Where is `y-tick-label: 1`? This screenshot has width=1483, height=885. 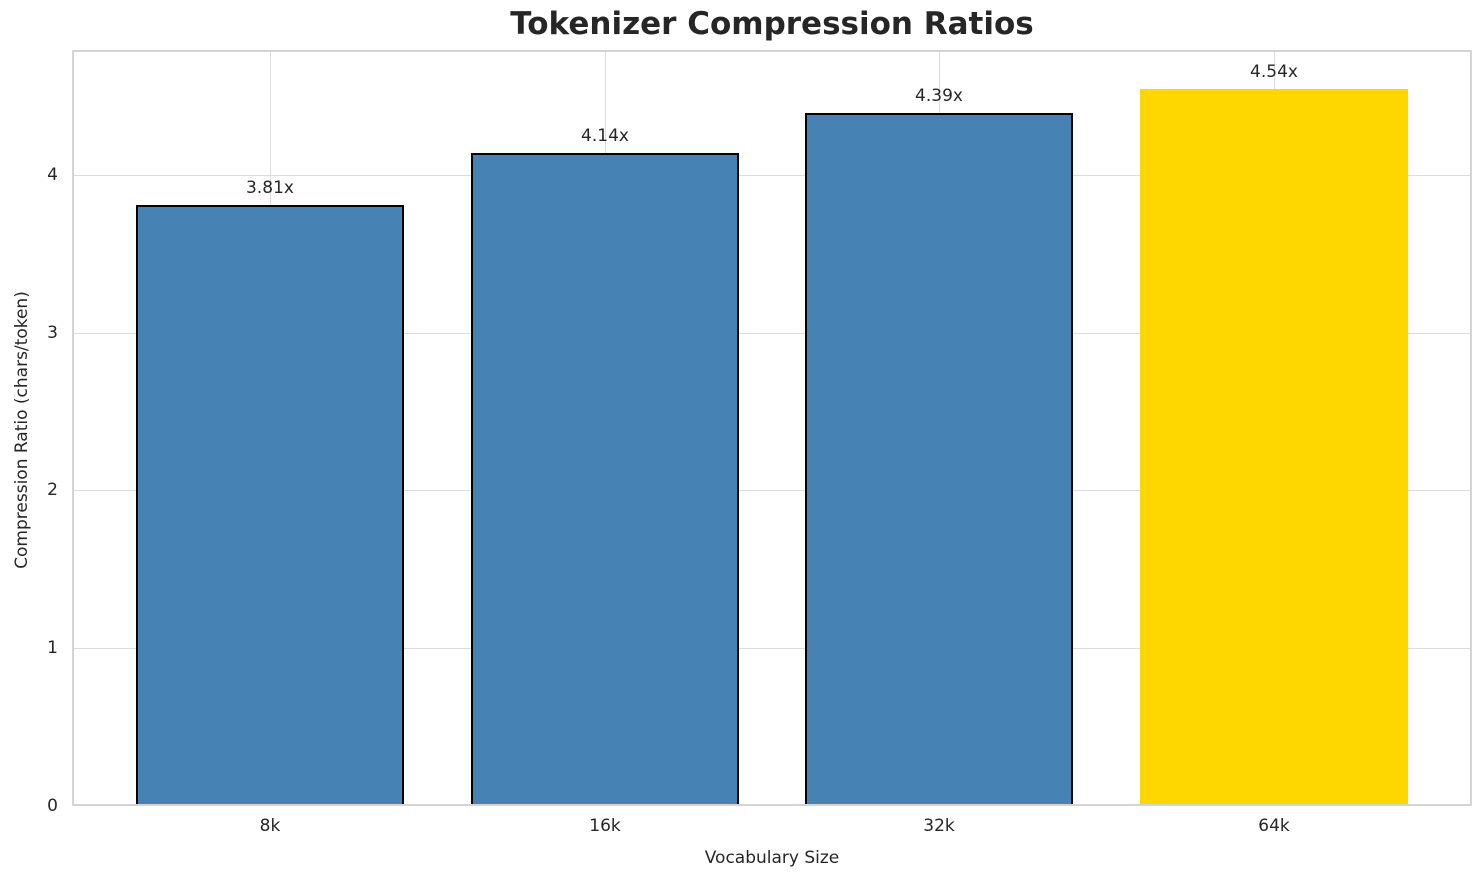
y-tick-label: 1 is located at coordinates (52, 648).